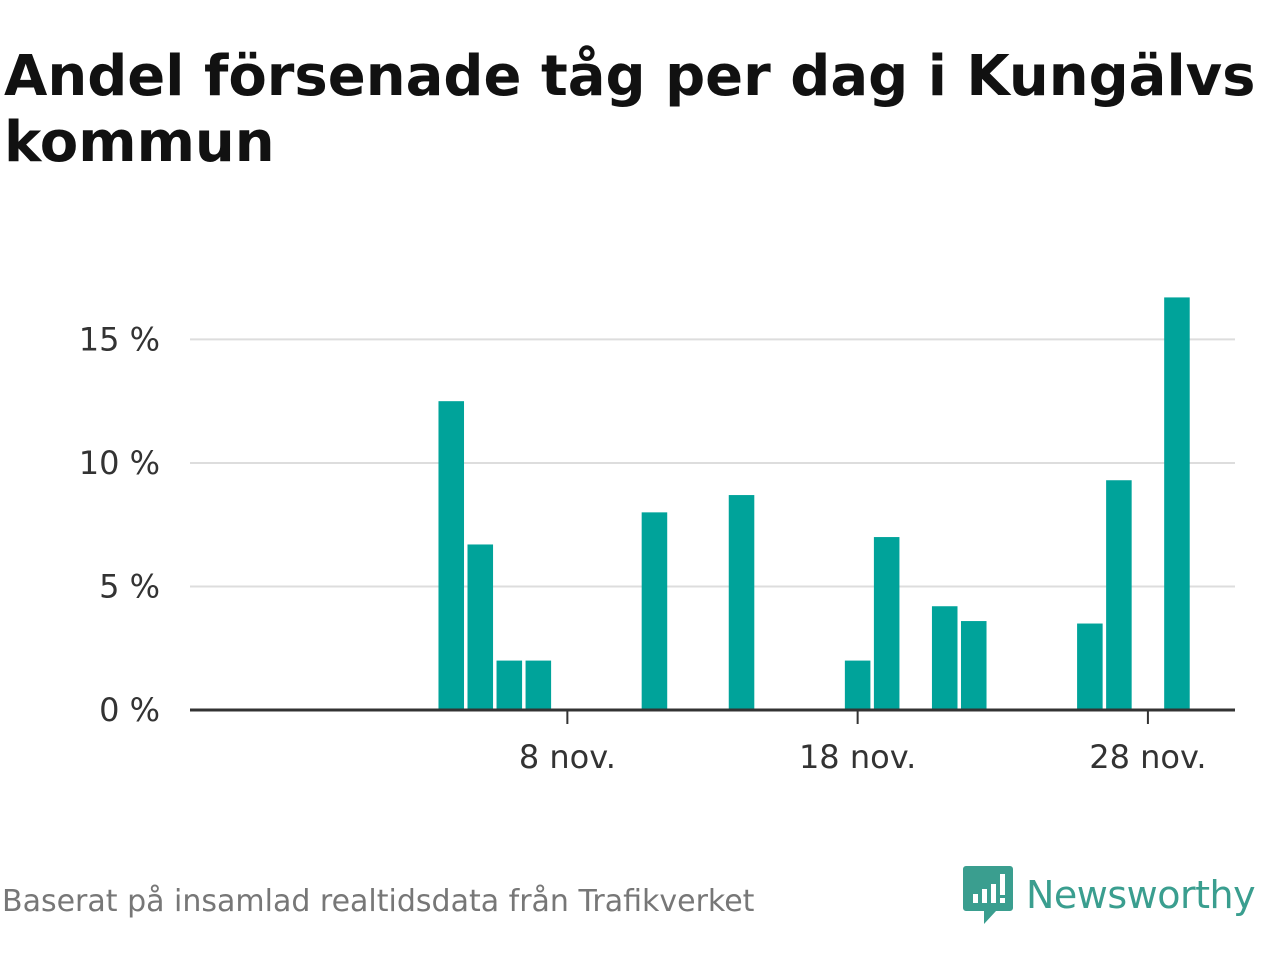  I want to click on y-tick-label: 0 %, so click(129, 710).